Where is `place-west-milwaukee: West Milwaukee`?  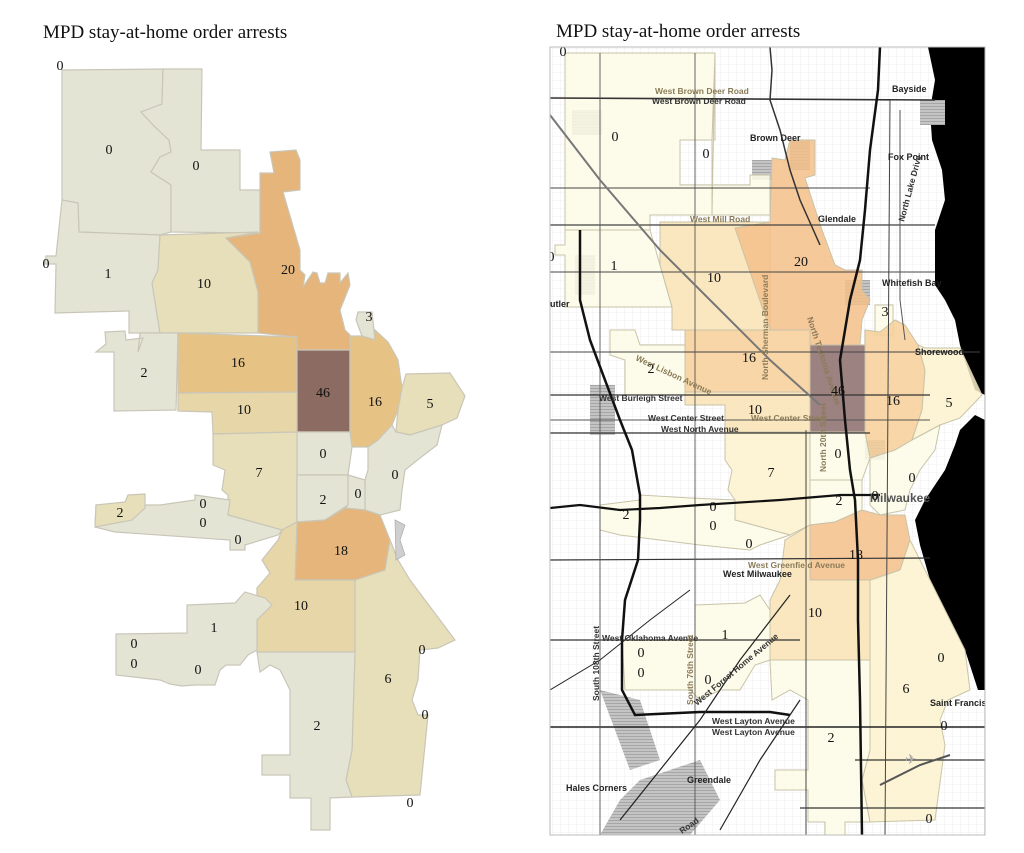 place-west-milwaukee: West Milwaukee is located at coordinates (757, 574).